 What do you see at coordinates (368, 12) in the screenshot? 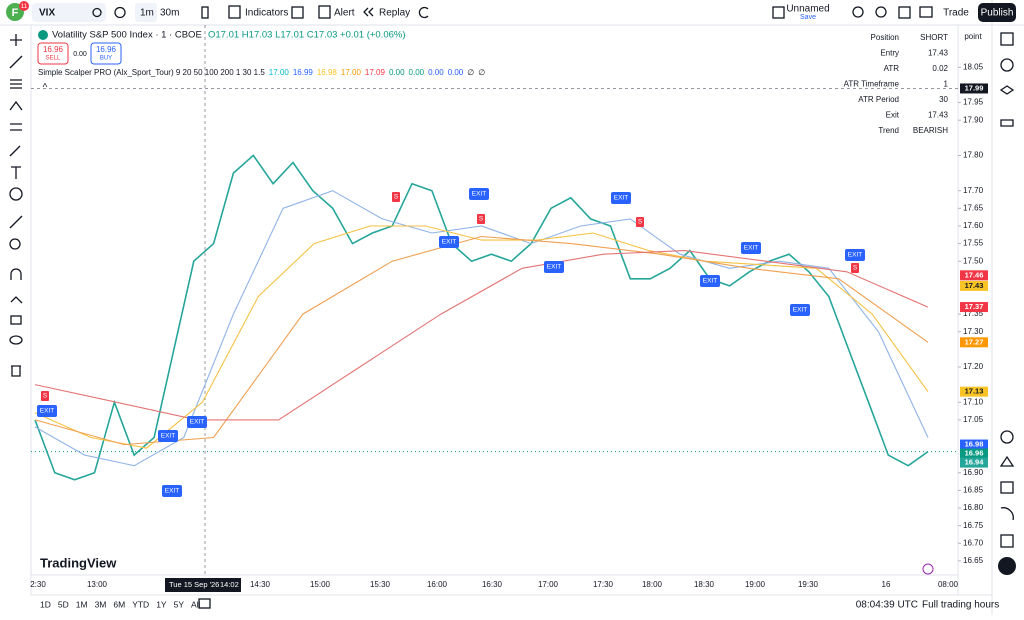
I see `replay-icon` at bounding box center [368, 12].